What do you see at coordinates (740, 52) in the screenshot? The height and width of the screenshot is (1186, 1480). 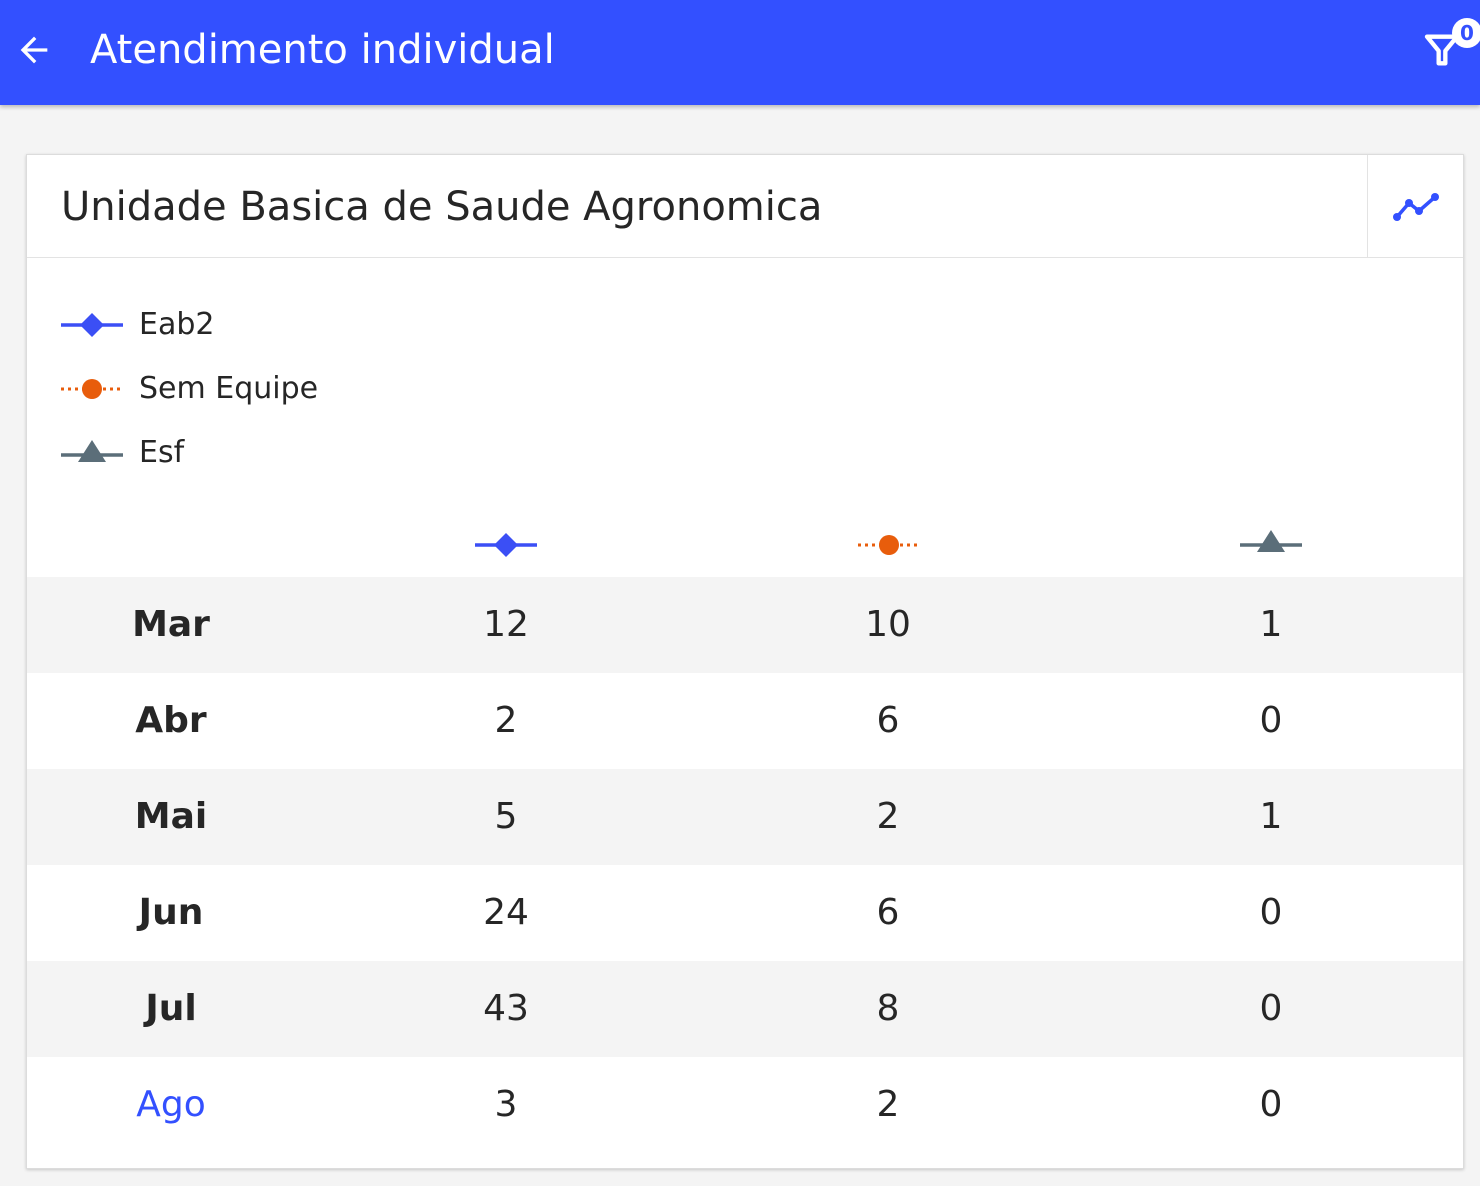 I see `app-bar: Atendimento individual 0` at bounding box center [740, 52].